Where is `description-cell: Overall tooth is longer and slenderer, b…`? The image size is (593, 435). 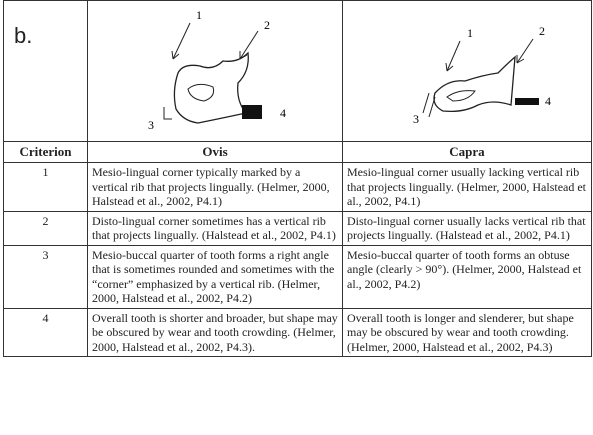 description-cell: Overall tooth is longer and slenderer, b… is located at coordinates (467, 332).